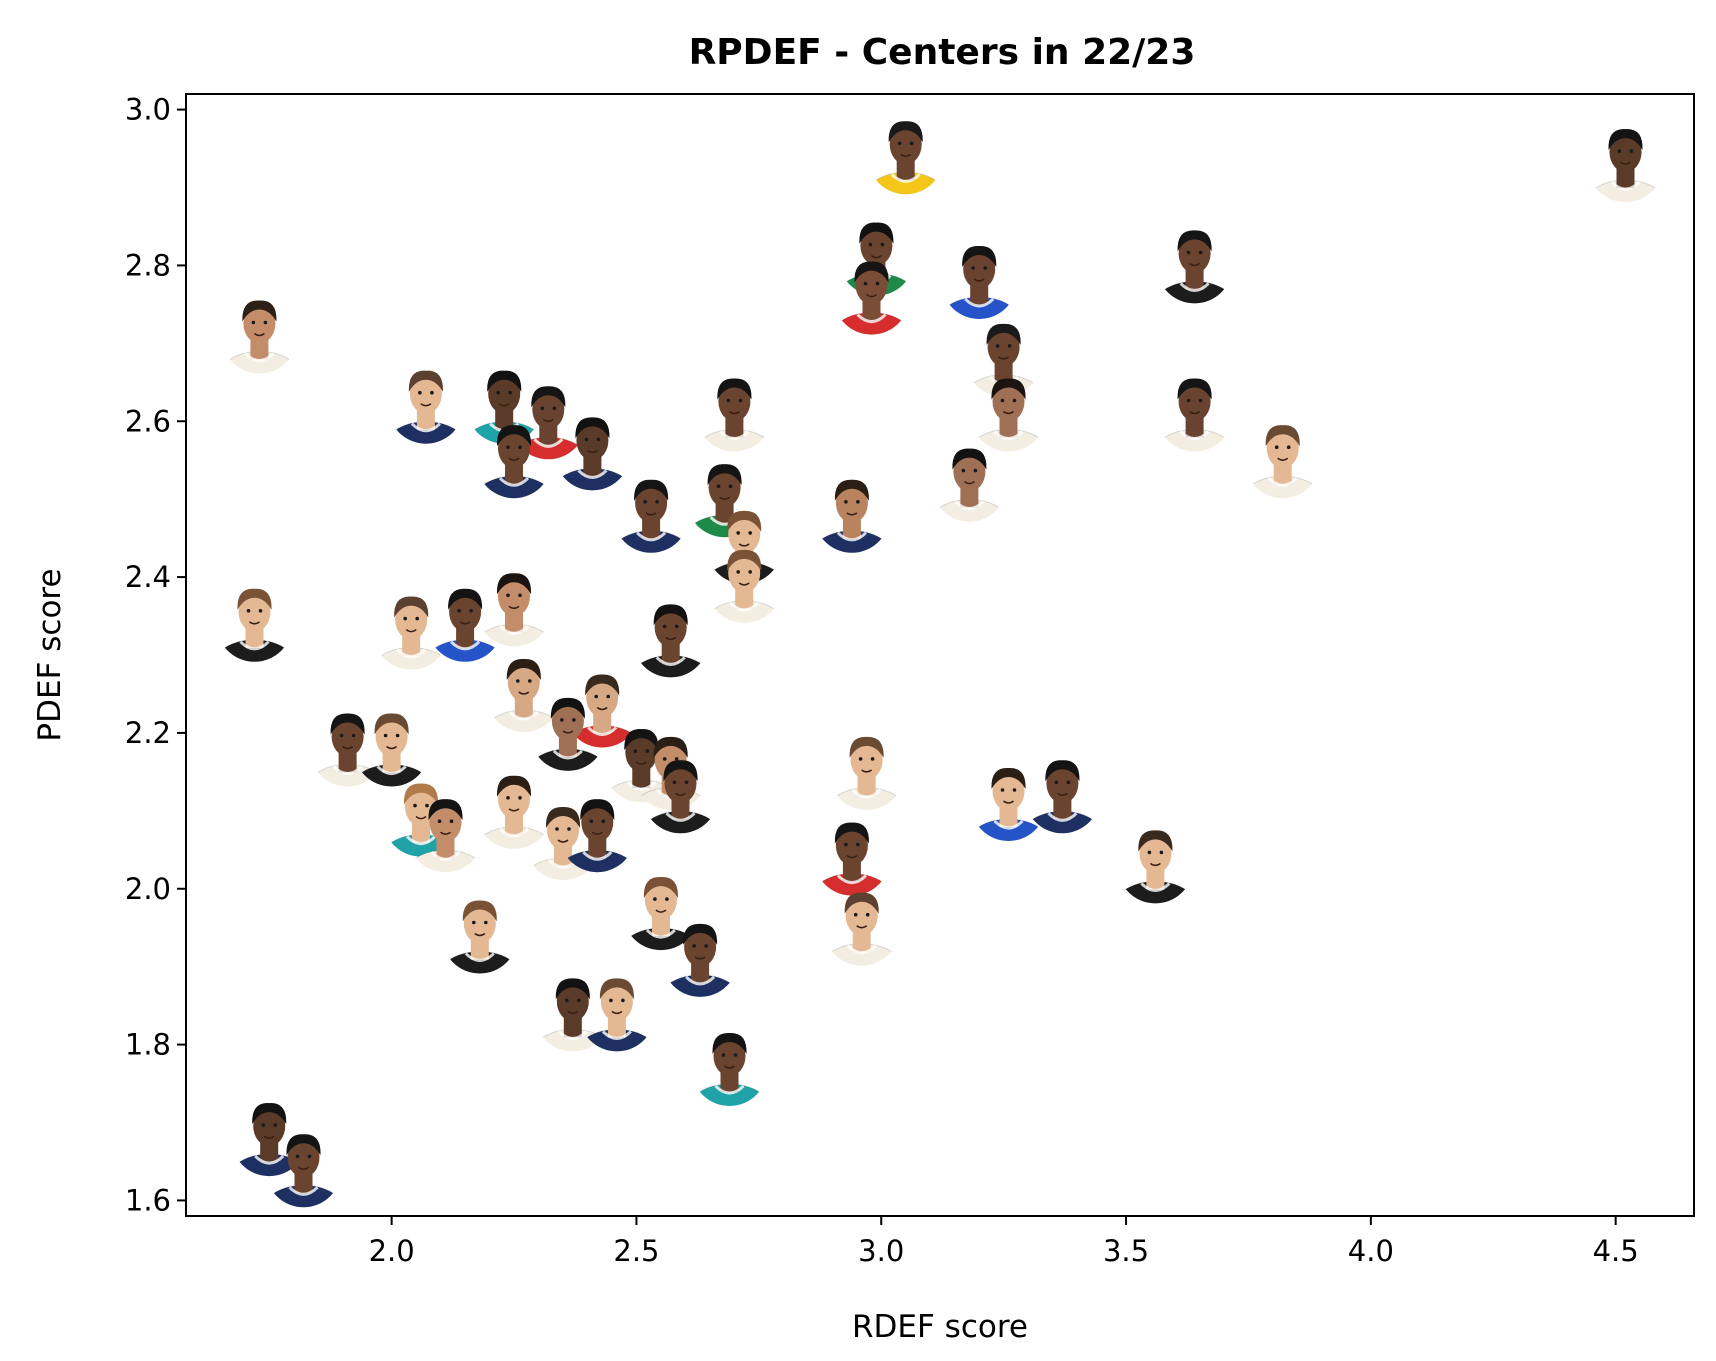  Describe the element at coordinates (148, 889) in the screenshot. I see `y-tick-label: 2.0` at that location.